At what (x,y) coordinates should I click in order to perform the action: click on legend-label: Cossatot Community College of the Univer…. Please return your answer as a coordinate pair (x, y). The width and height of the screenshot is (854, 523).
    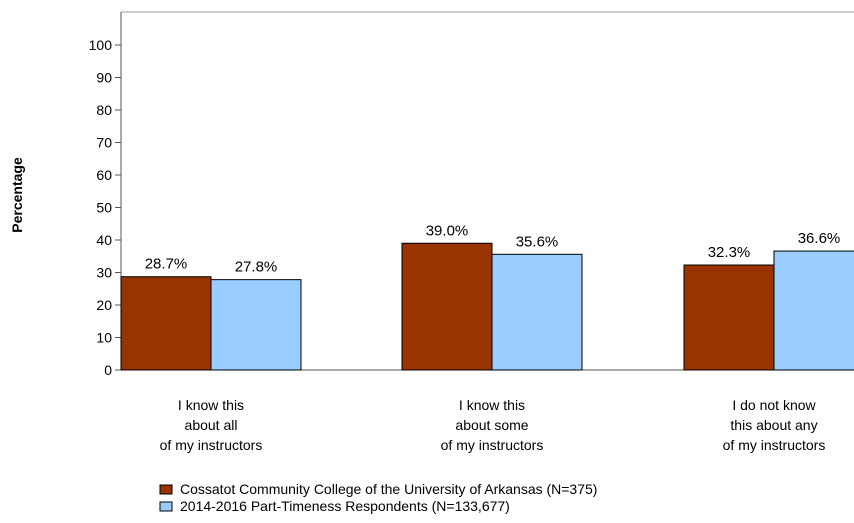
    Looking at the image, I should click on (388, 489).